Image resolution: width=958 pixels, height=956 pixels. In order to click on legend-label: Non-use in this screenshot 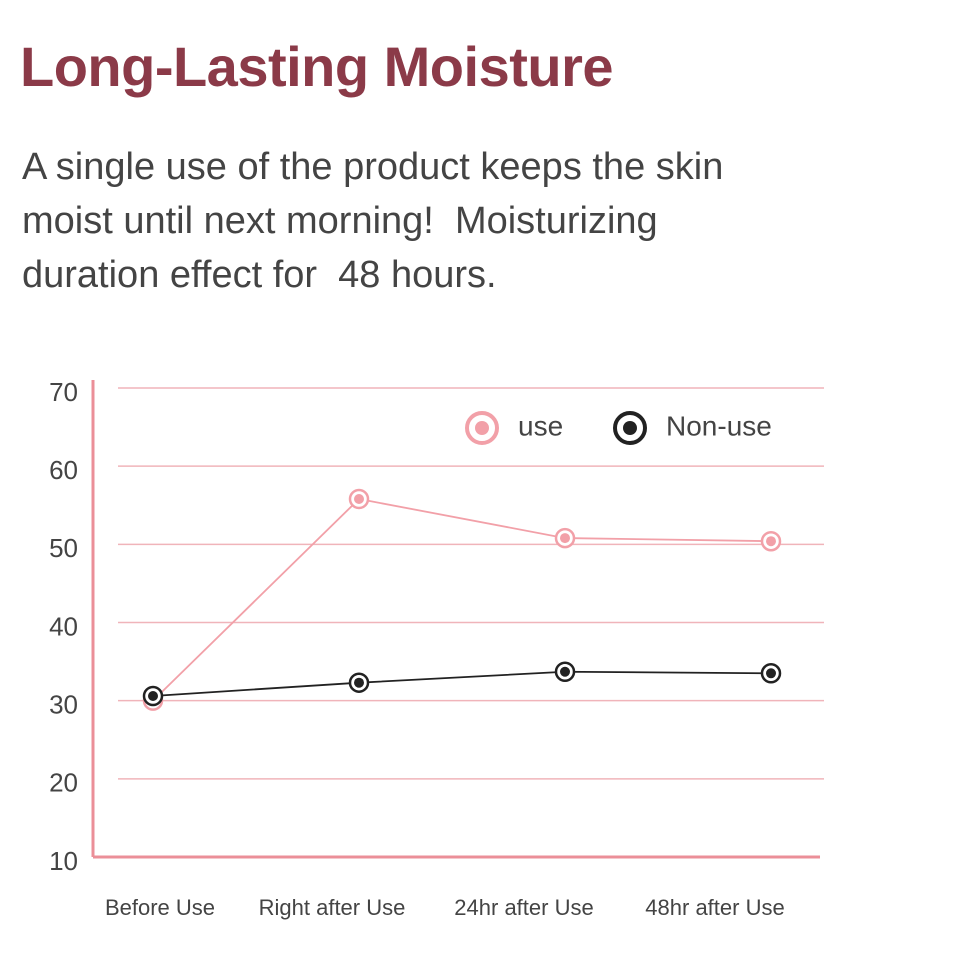, I will do `click(719, 425)`.